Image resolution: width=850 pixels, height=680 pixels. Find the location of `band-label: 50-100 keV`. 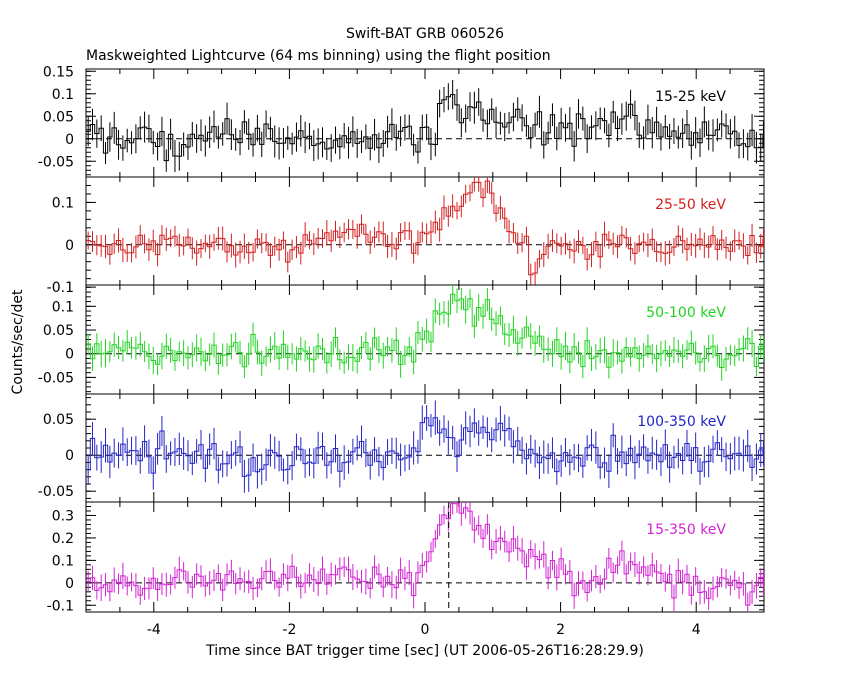

band-label: 50-100 keV is located at coordinates (686, 313).